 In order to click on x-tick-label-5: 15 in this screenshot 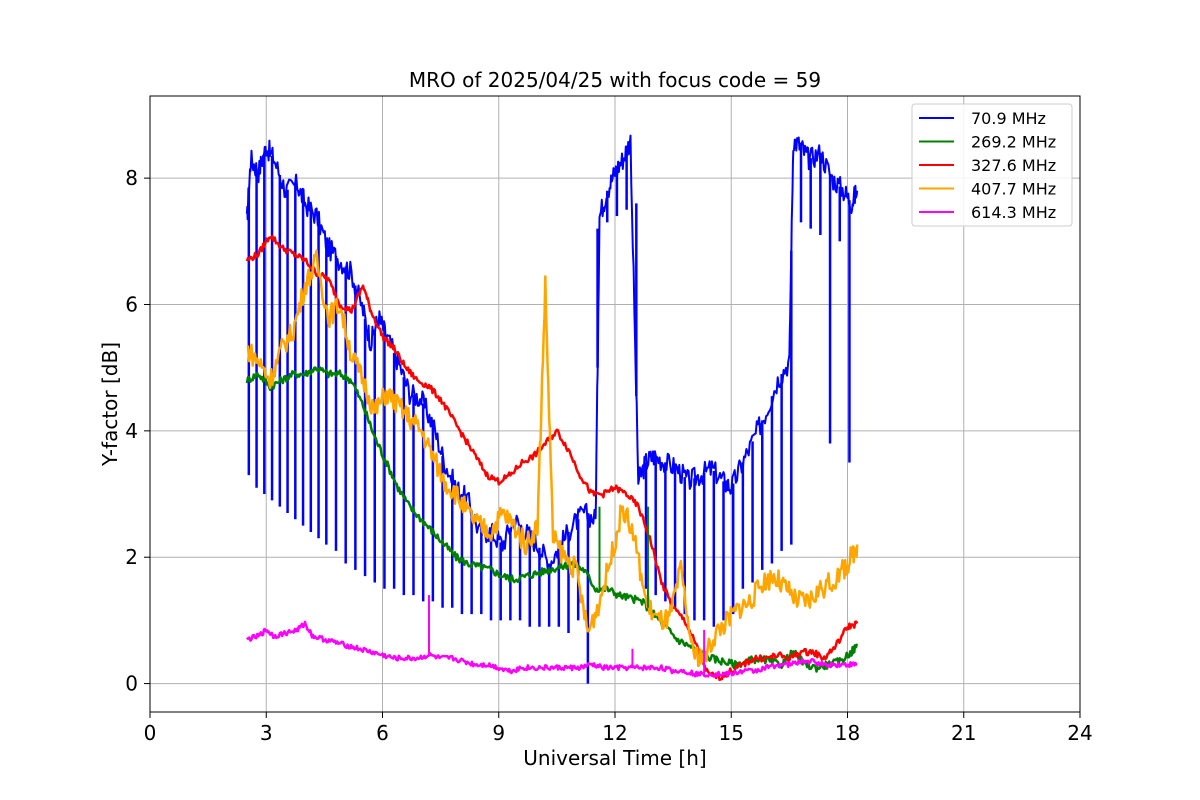, I will do `click(731, 733)`.